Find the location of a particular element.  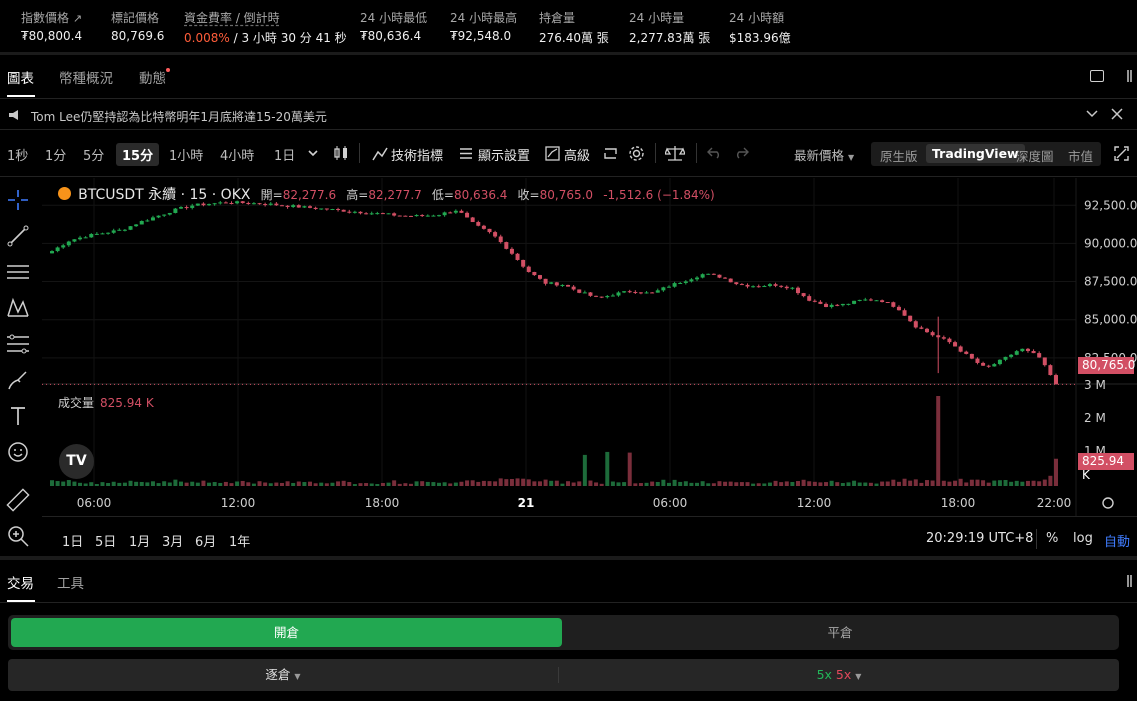

text-tool-icon is located at coordinates (18, 416).